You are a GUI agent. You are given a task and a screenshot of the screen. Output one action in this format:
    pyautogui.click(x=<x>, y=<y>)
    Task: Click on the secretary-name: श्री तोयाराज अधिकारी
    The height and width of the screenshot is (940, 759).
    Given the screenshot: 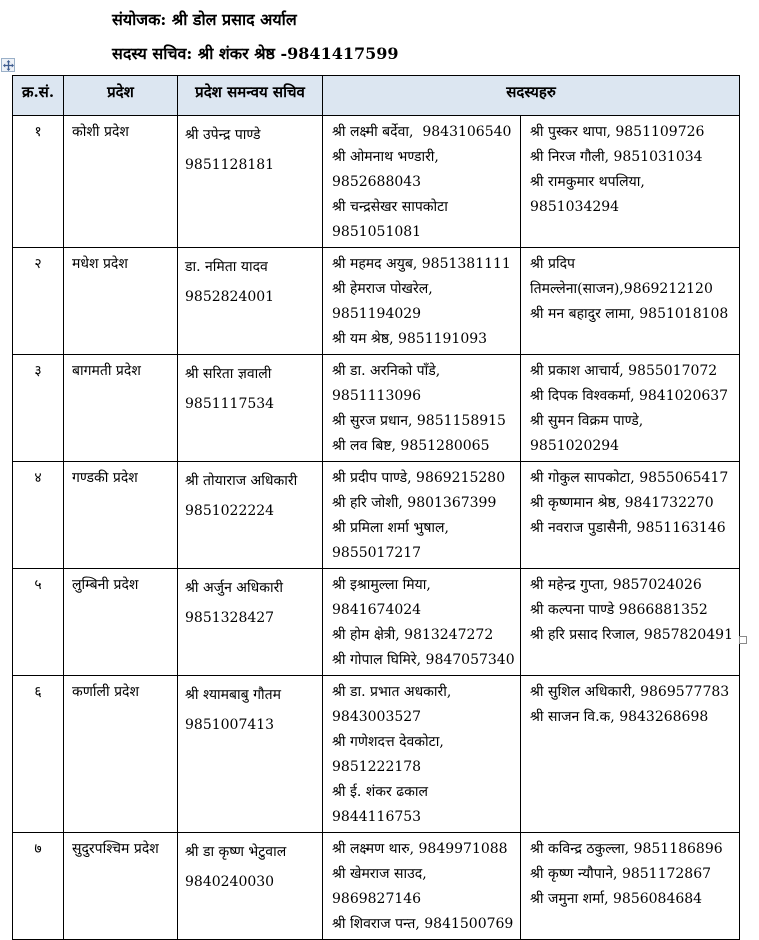 What is the action you would take?
    pyautogui.click(x=241, y=481)
    